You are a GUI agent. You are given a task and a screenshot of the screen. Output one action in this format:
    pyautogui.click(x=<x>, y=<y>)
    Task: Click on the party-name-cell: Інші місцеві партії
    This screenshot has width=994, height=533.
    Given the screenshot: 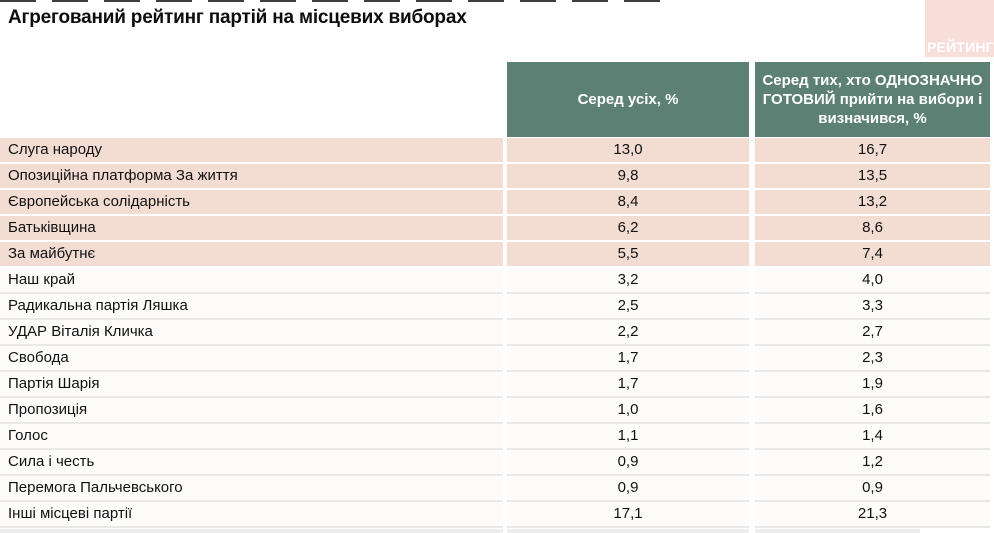 What is the action you would take?
    pyautogui.click(x=251, y=515)
    